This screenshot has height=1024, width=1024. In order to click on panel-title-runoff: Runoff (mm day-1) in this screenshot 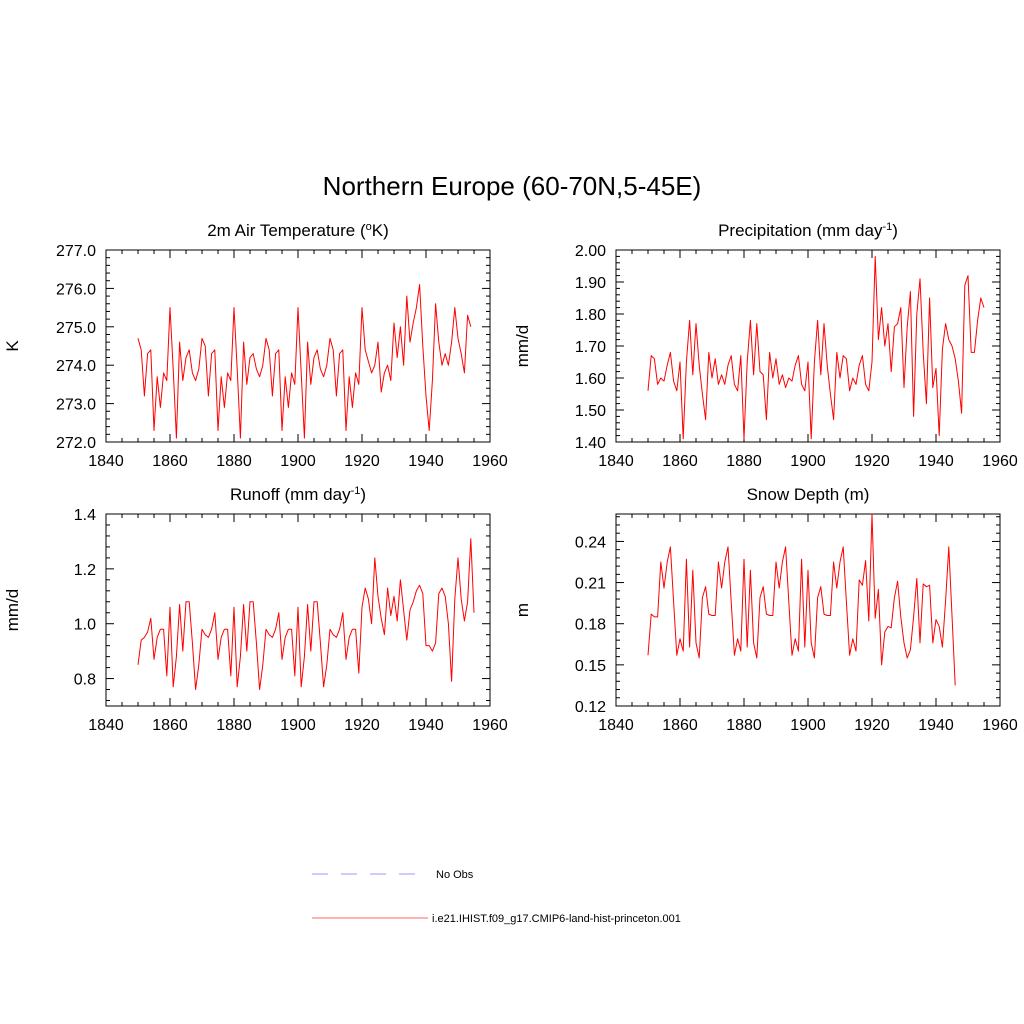, I will do `click(298, 494)`.